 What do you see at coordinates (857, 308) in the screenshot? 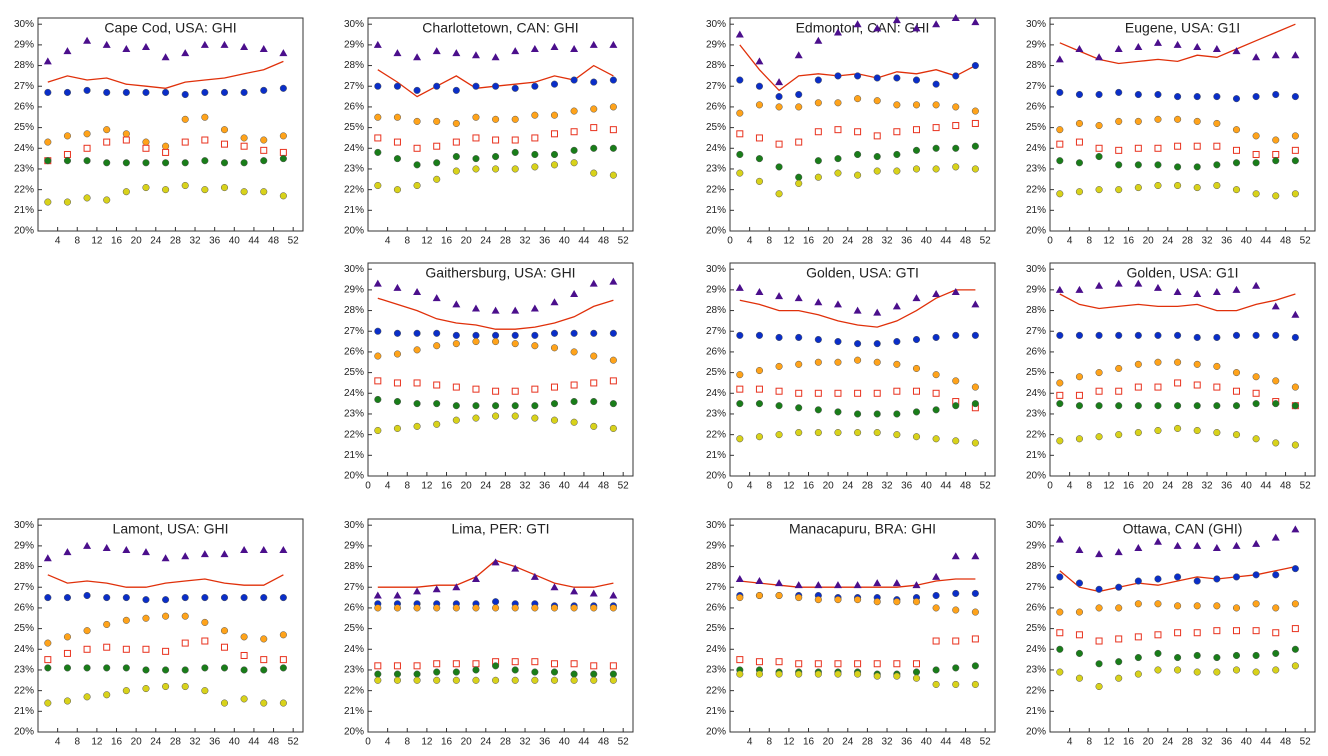
I see `series-line` at bounding box center [857, 308].